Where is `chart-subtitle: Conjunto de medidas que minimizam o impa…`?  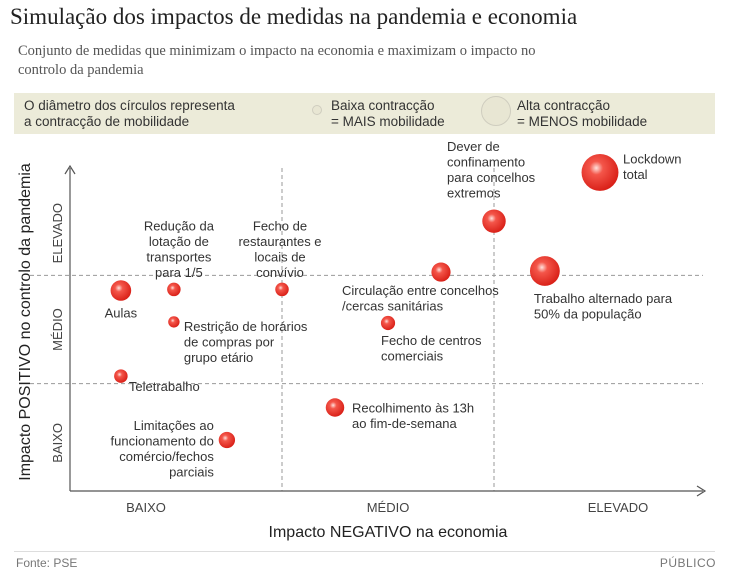 chart-subtitle: Conjunto de medidas que minimizam o impa… is located at coordinates (277, 60).